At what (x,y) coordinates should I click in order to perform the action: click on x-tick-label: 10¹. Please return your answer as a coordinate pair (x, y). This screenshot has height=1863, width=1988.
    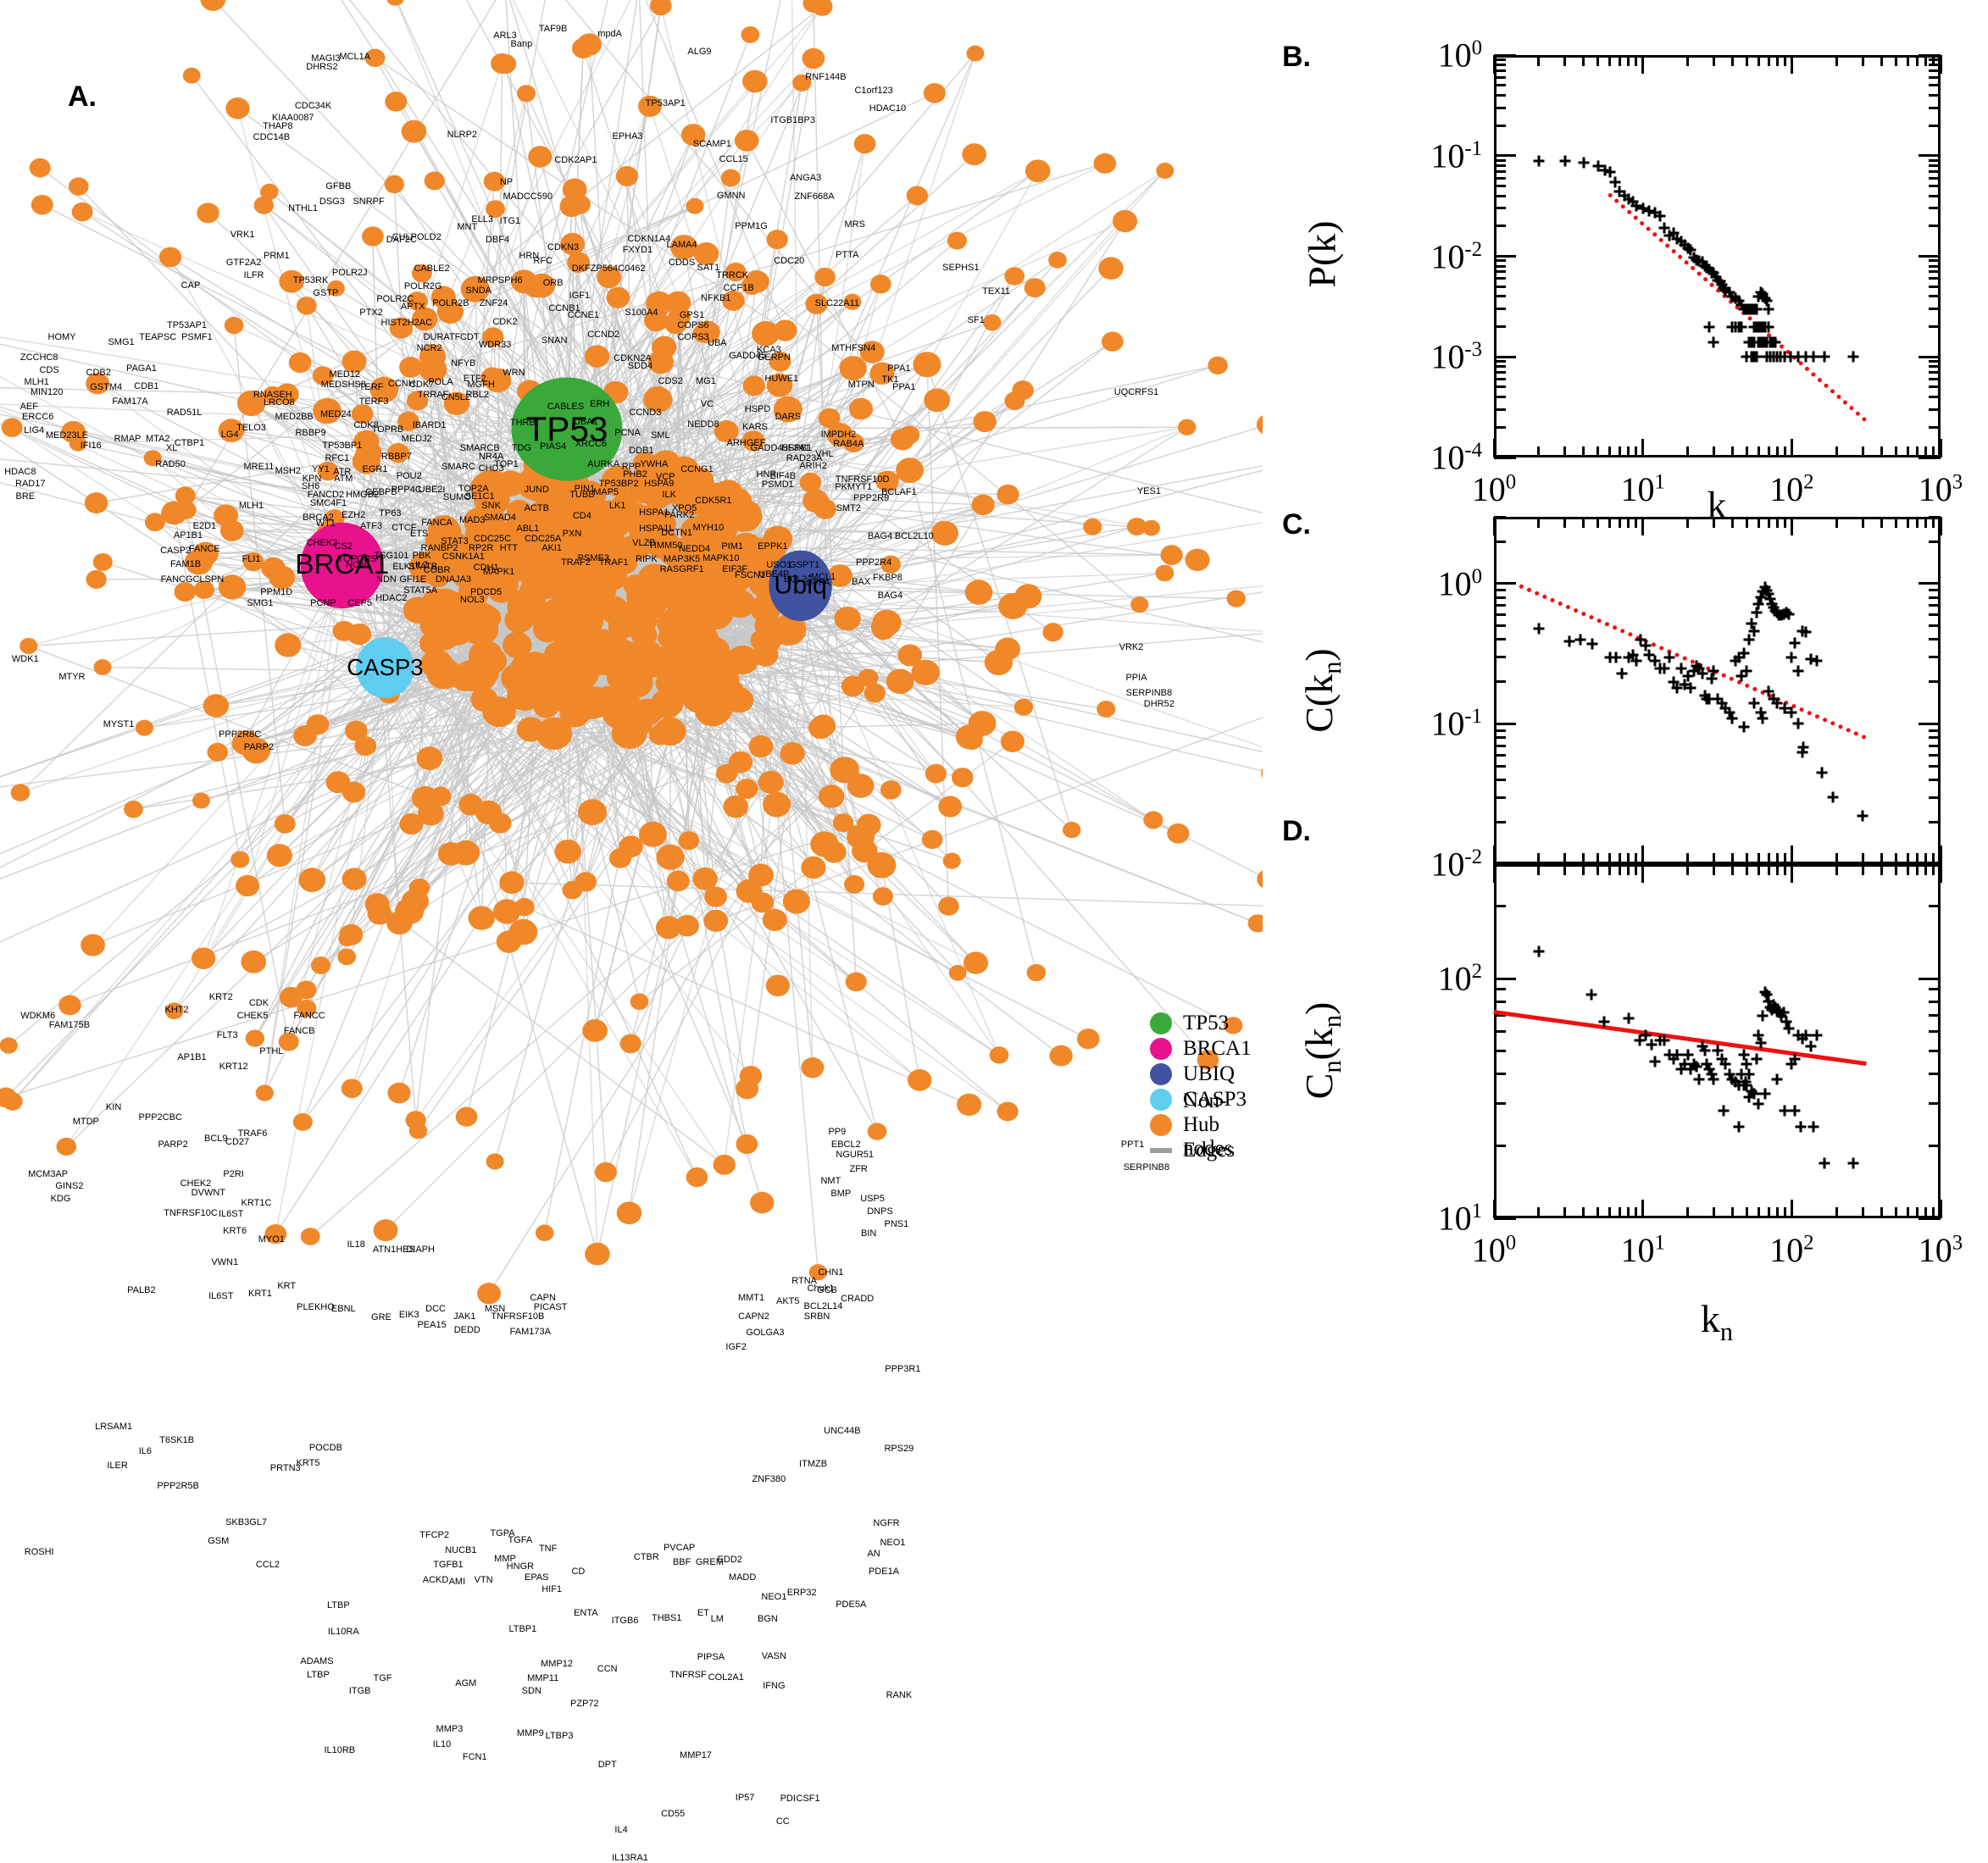
    Looking at the image, I should click on (1642, 1250).